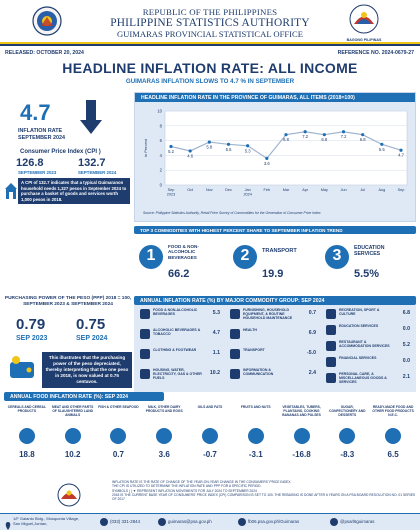 The height and width of the screenshot is (530, 420). Describe the element at coordinates (364, 24) in the screenshot. I see `right-logo: BAGONG PILIPINAS` at that location.